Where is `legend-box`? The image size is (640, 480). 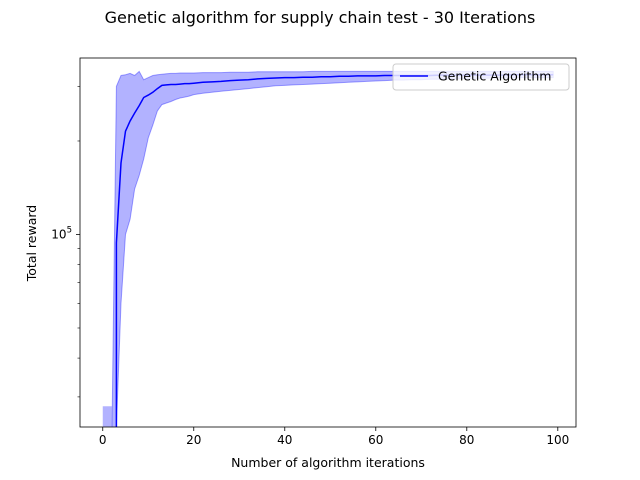
legend-box is located at coordinates (481, 77).